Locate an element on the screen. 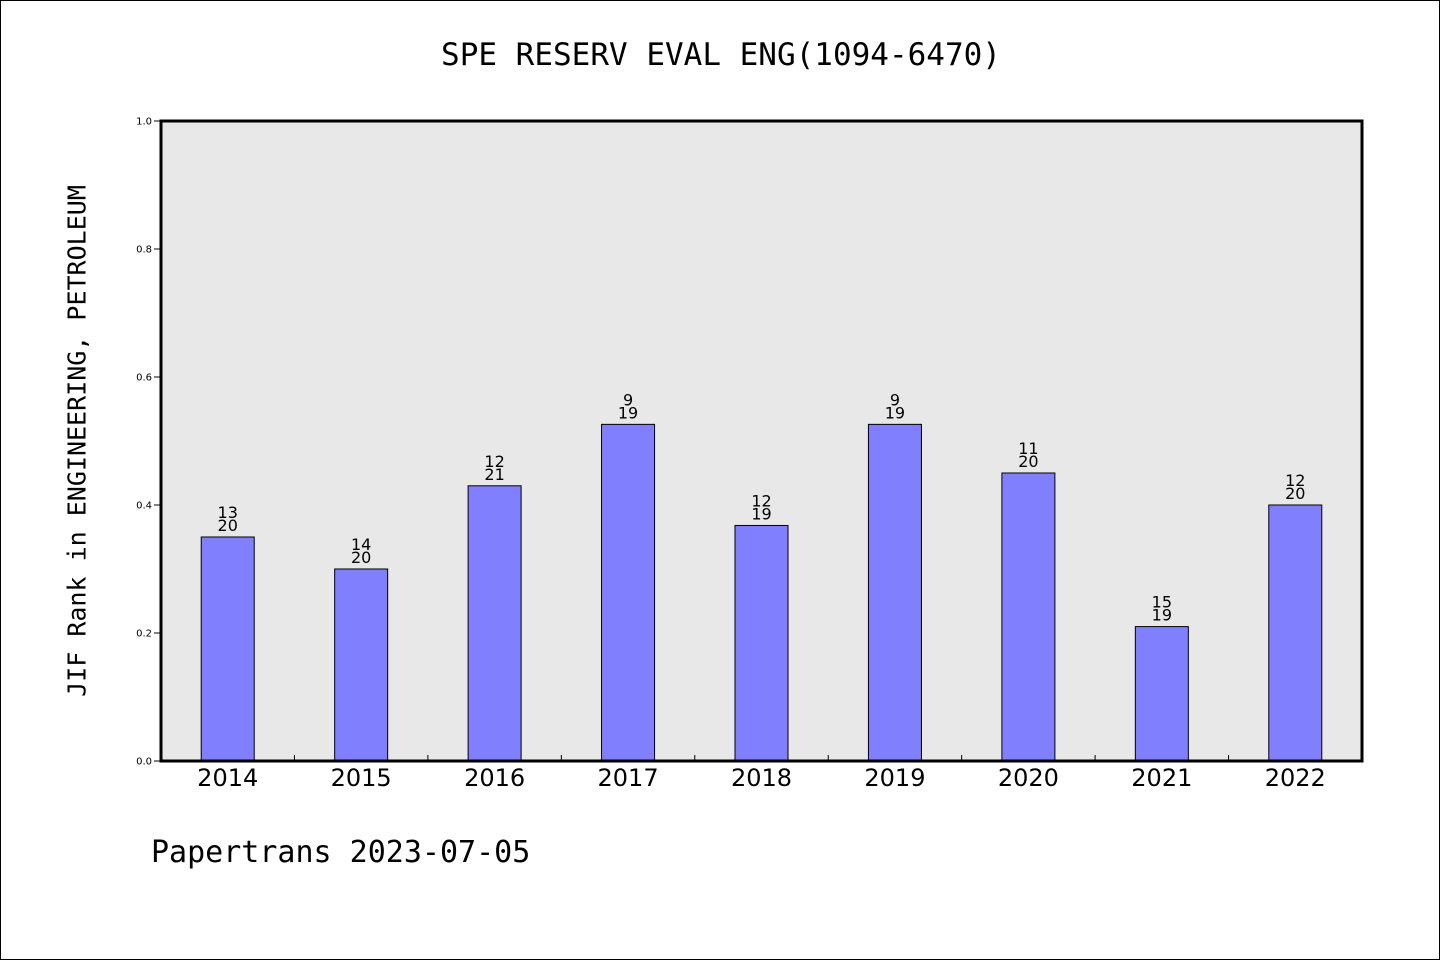 The height and width of the screenshot is (960, 1440). bar-2019 is located at coordinates (894, 592).